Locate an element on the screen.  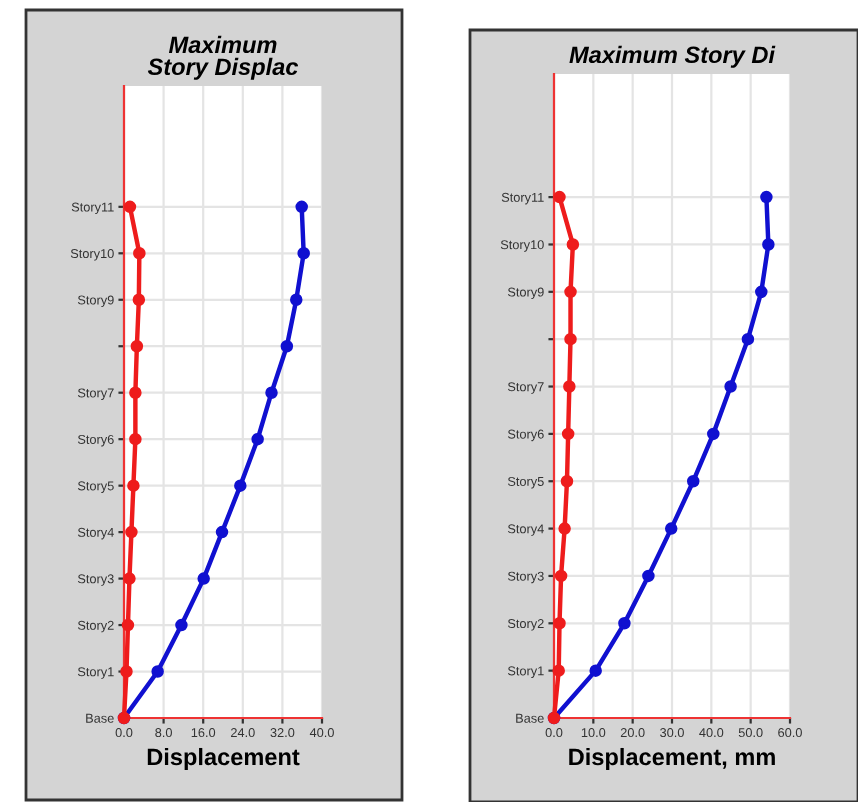
x-axis-title: Displacement is located at coordinates (223, 758).